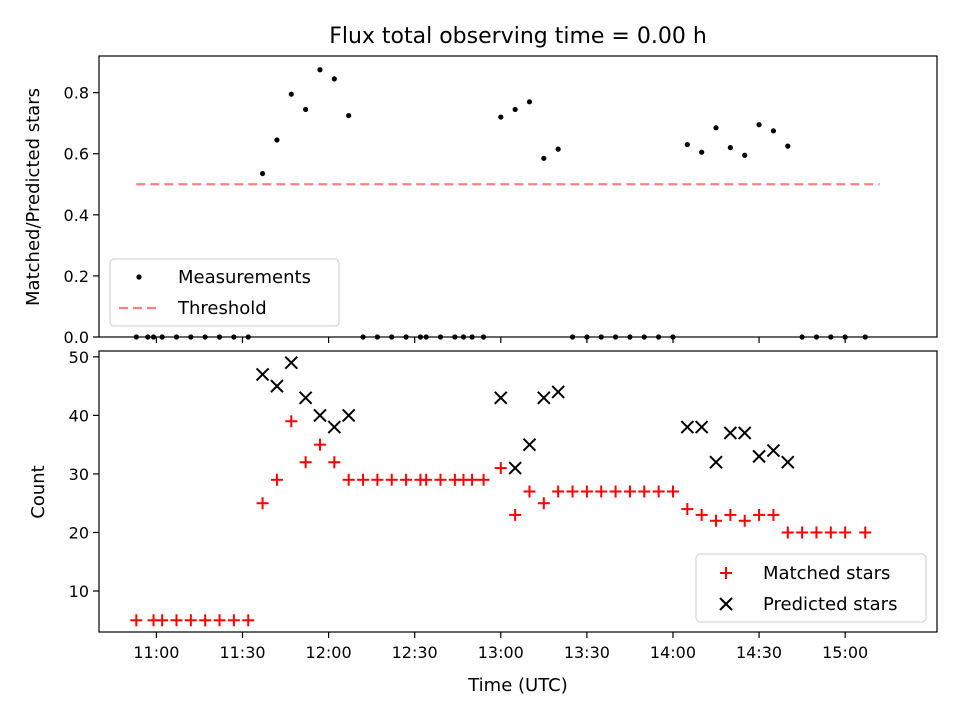  I want to click on legend-predicted-marker, so click(726, 604).